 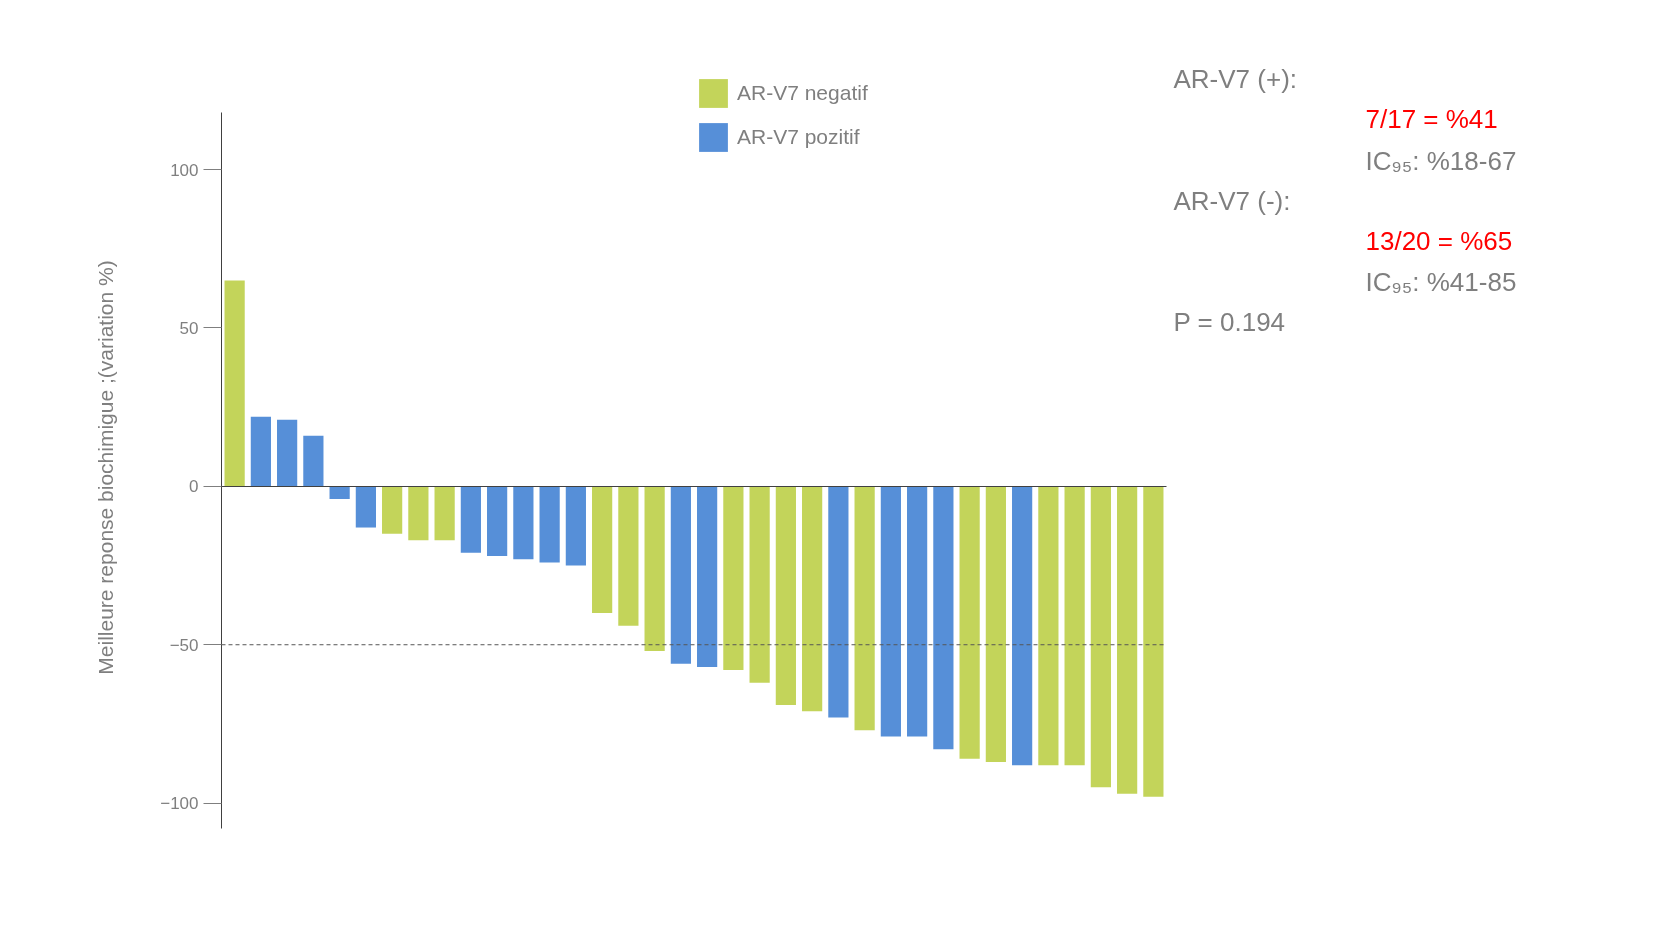 What do you see at coordinates (184, 170) in the screenshot?
I see `y-tick-label: 100` at bounding box center [184, 170].